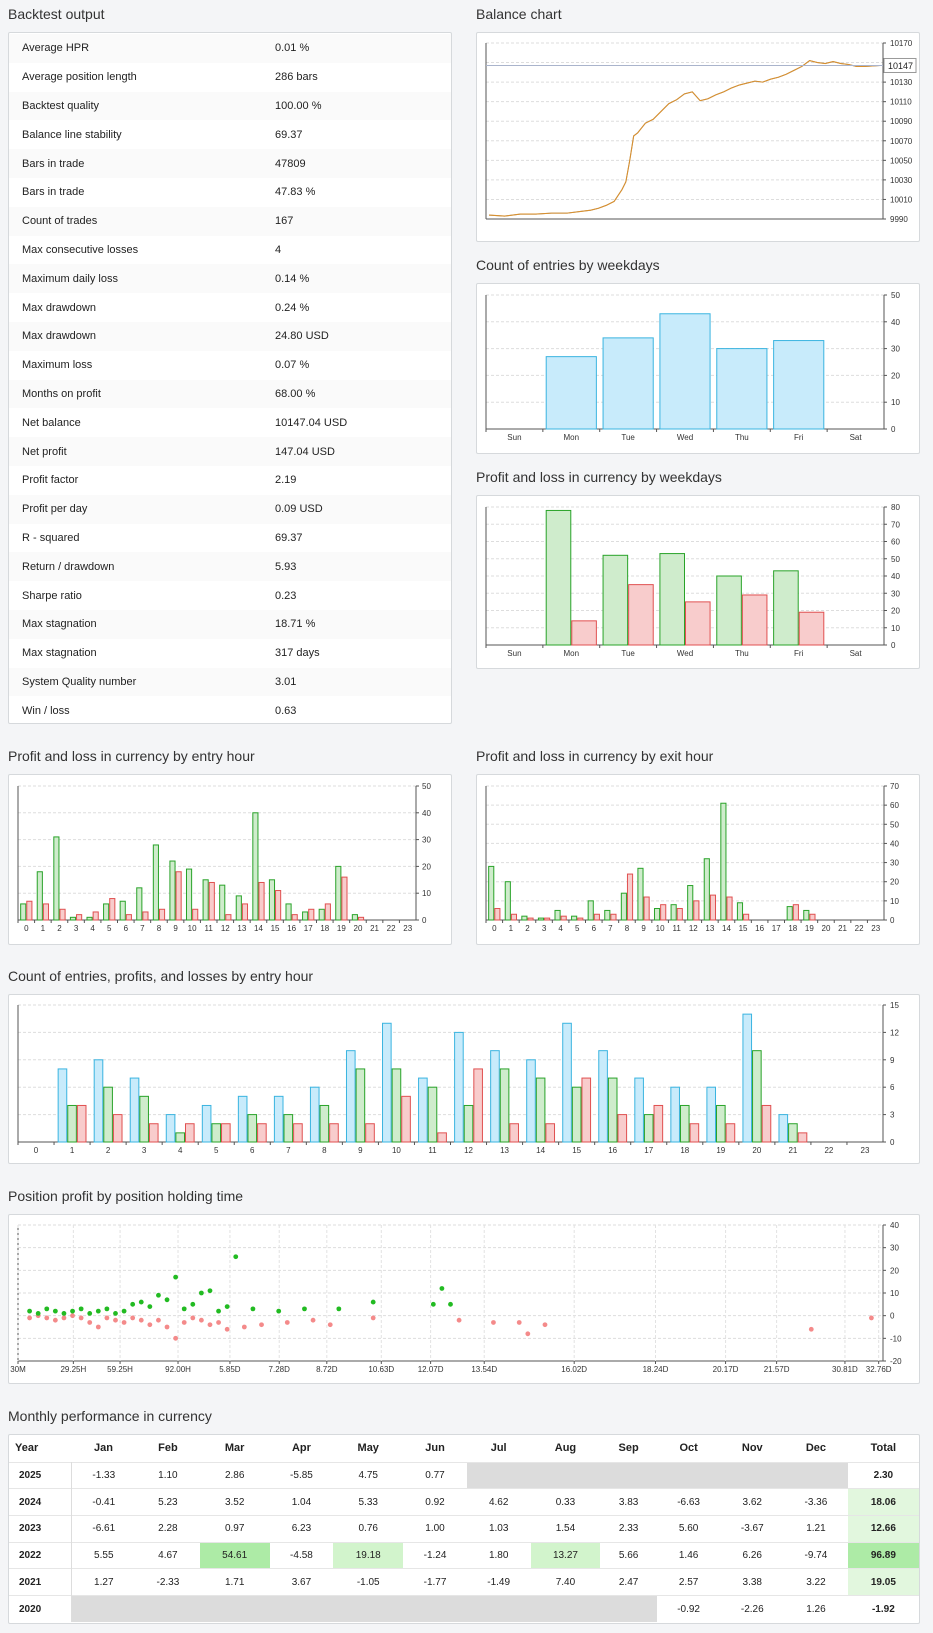 The height and width of the screenshot is (1633, 933). Describe the element at coordinates (230, 336) in the screenshot. I see `stats-row: Max drawdown 24.80 USD` at that location.